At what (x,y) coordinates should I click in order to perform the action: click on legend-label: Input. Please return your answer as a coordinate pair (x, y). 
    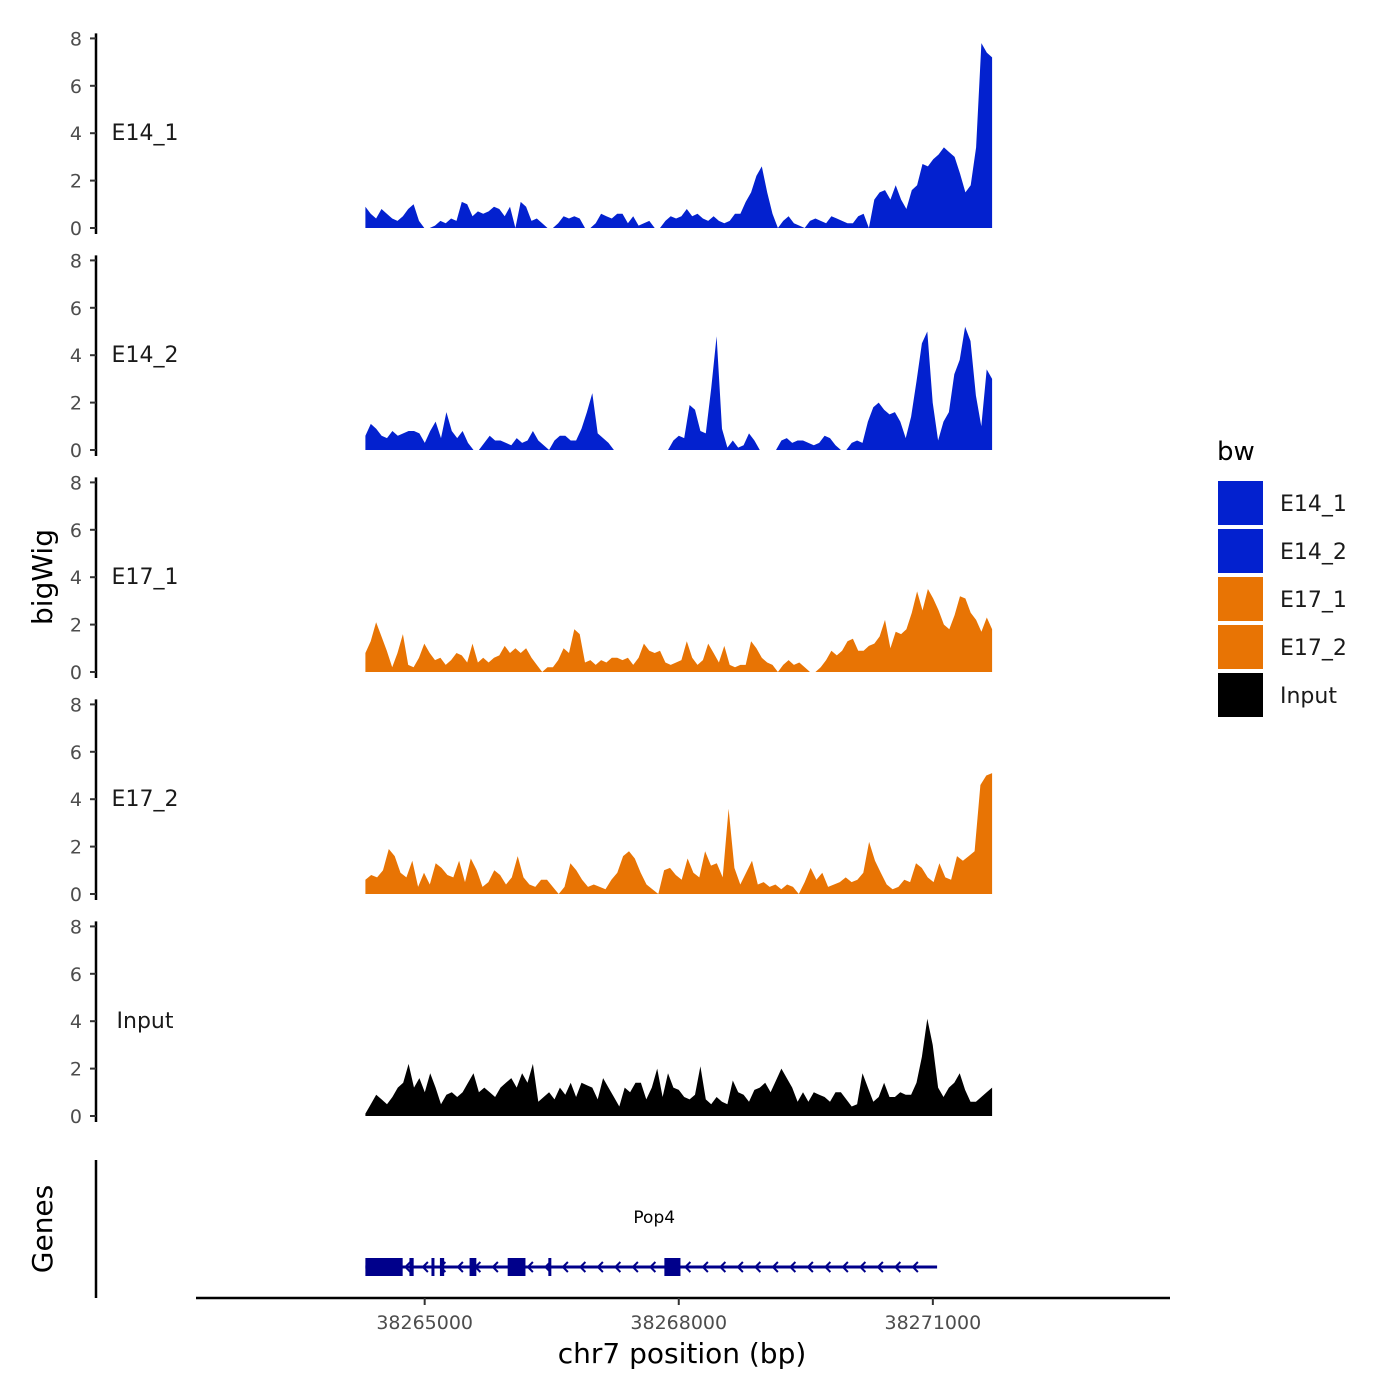
    Looking at the image, I should click on (1308, 696).